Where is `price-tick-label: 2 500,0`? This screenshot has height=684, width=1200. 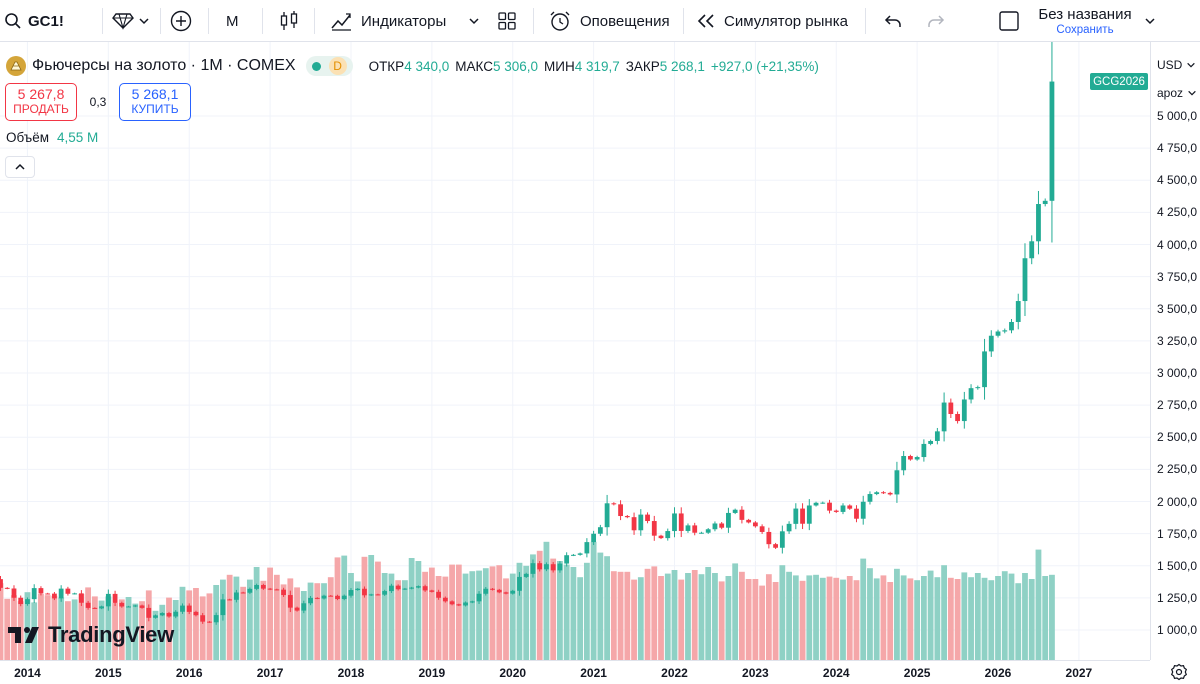
price-tick-label: 2 500,0 is located at coordinates (1177, 437).